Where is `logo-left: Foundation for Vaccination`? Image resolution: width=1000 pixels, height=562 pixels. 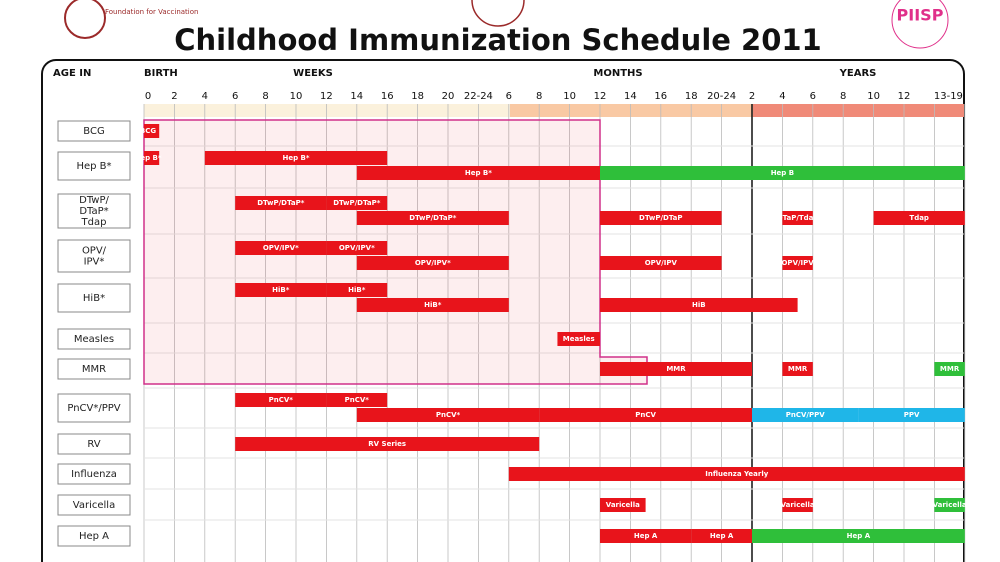
logo-left: Foundation for Vaccination is located at coordinates (151, 12).